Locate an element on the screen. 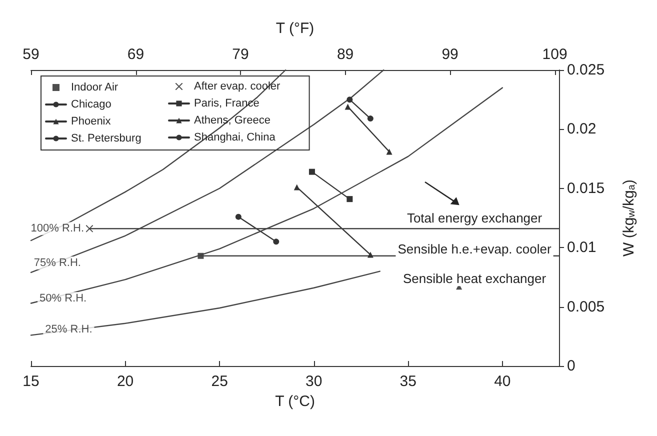  annotation: Total energy exchanger is located at coordinates (474, 218).